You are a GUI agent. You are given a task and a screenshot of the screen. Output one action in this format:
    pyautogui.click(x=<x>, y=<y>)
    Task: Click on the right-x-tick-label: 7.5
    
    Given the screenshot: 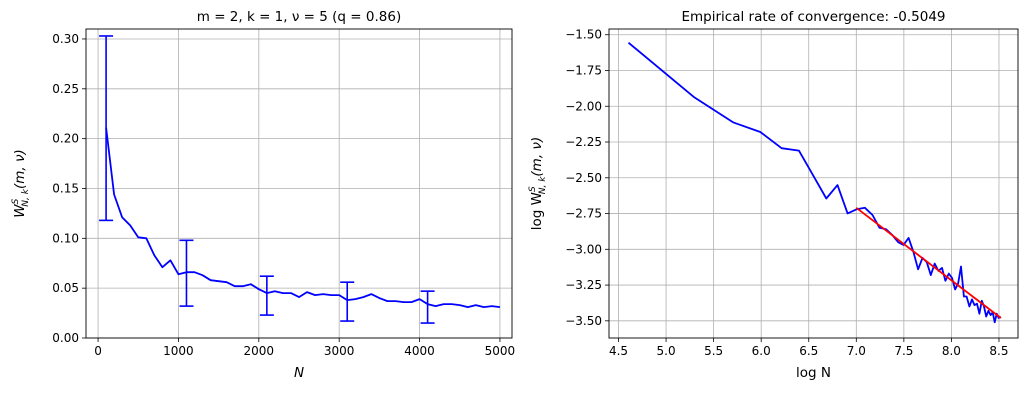 What is the action you would take?
    pyautogui.click(x=903, y=351)
    